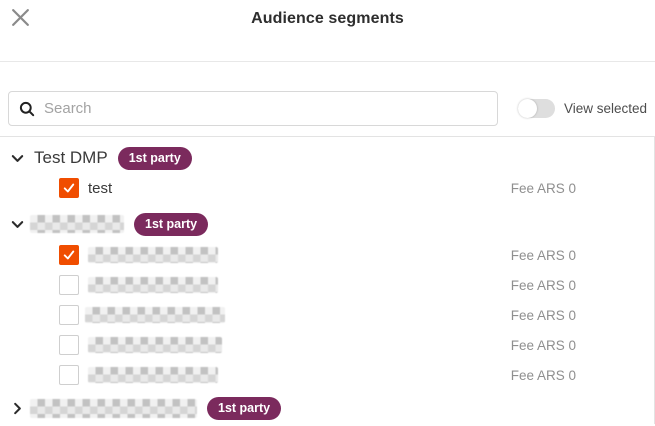  I want to click on segment-label: test, so click(100, 188).